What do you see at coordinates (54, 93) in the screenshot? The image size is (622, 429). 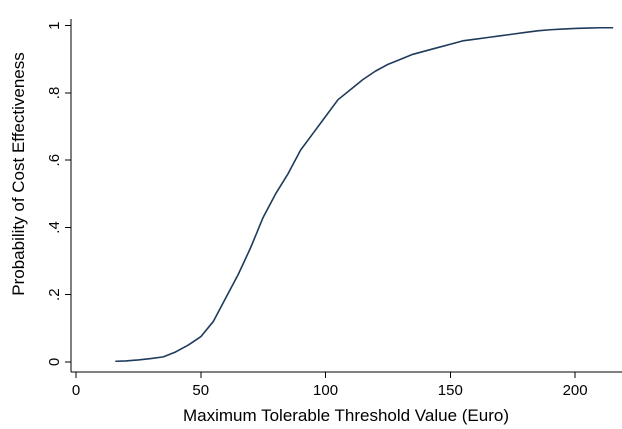 I see `y-tick-label: .8` at bounding box center [54, 93].